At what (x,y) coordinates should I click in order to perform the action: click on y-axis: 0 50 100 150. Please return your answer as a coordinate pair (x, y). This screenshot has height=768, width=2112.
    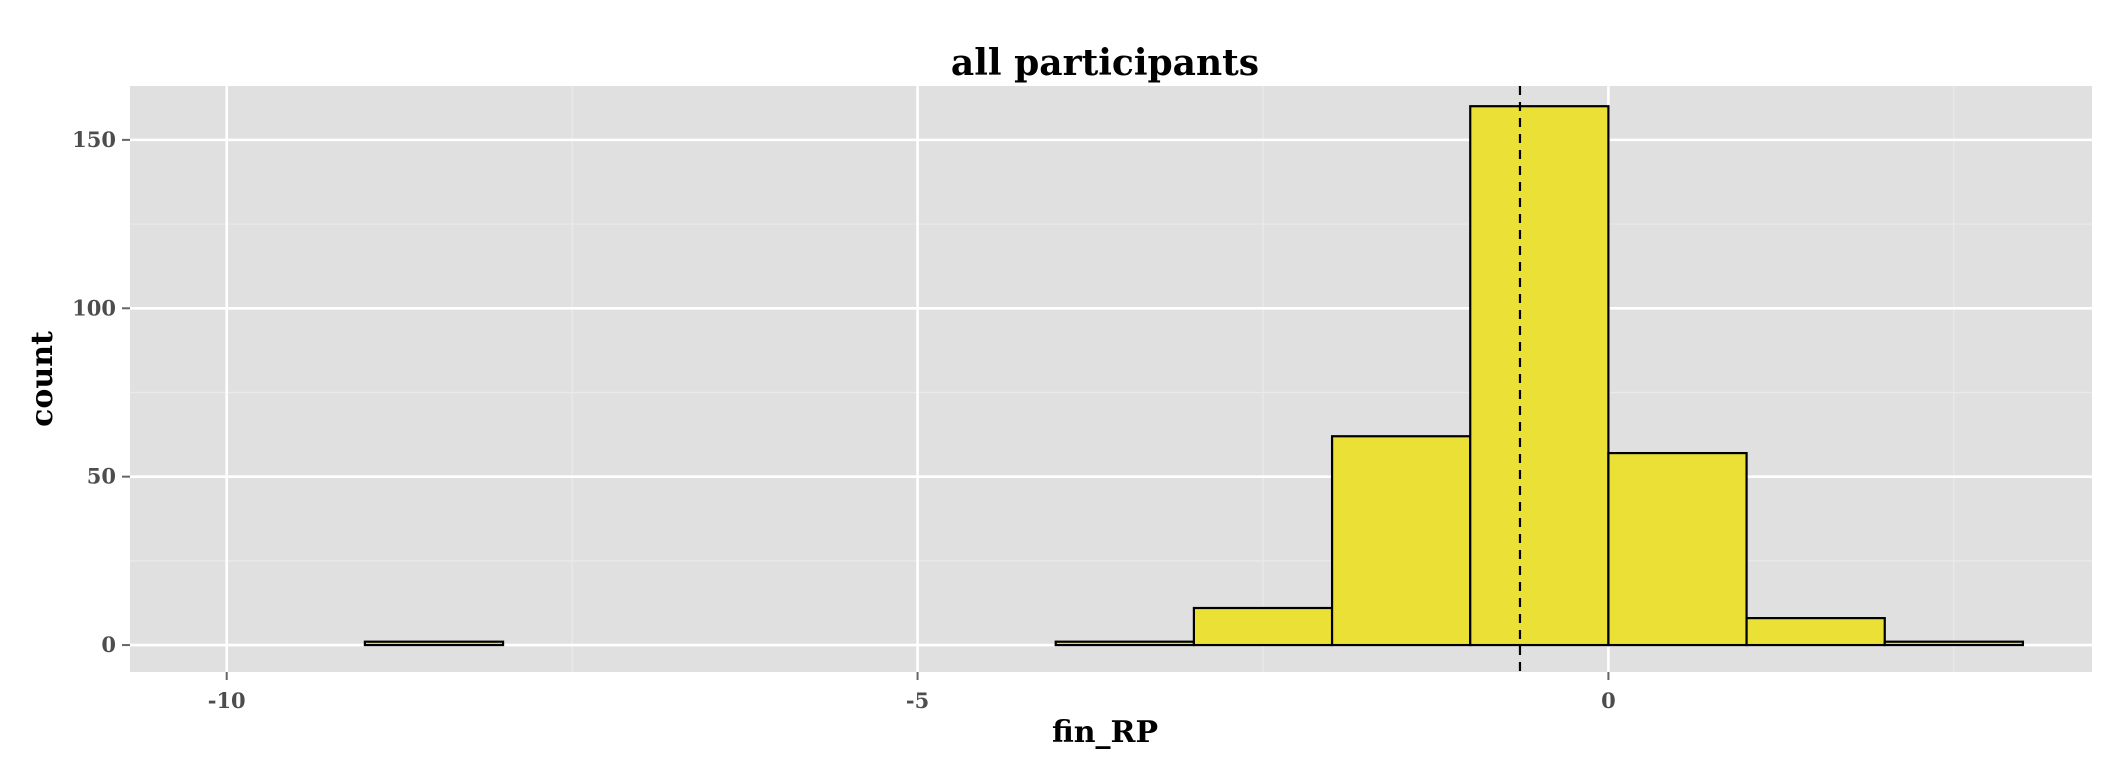
    Looking at the image, I should click on (101, 392).